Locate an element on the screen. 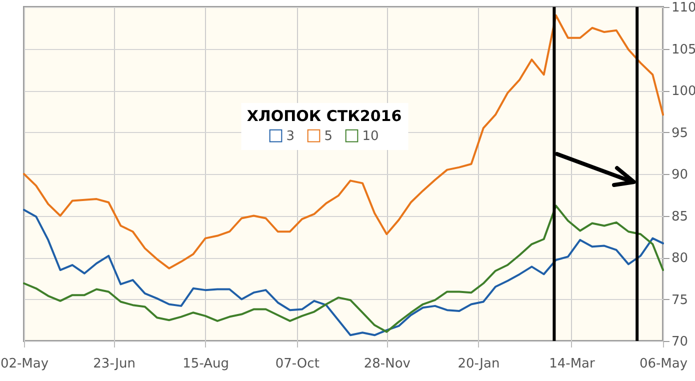 The height and width of the screenshot is (381, 695). y-tick-label: 85 is located at coordinates (680, 216).